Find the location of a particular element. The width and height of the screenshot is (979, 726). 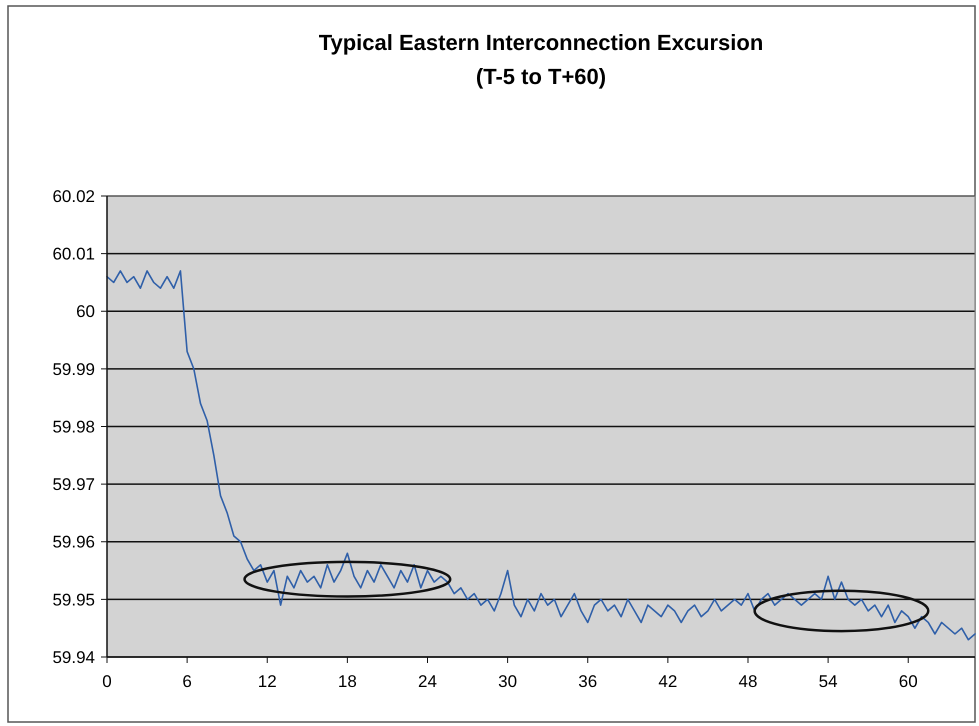

x-tick-label: 48 is located at coordinates (748, 681).